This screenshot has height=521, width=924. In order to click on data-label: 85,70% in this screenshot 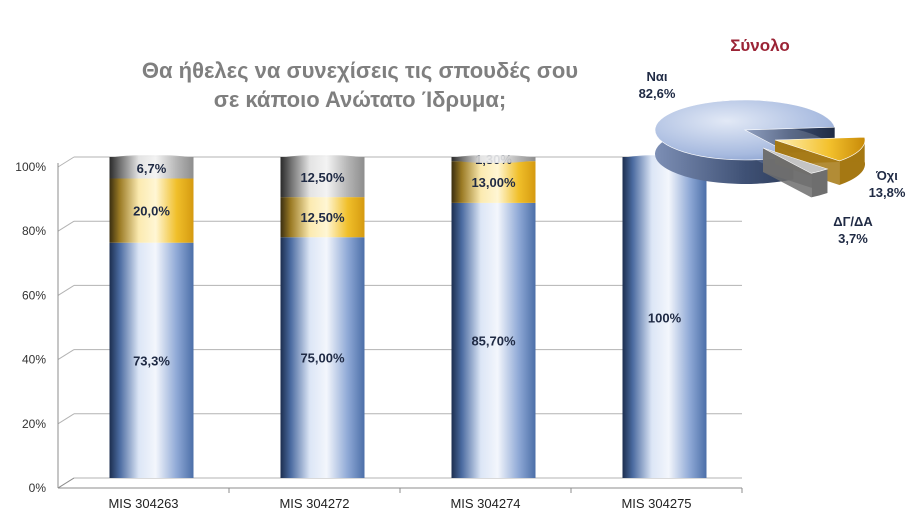, I will do `click(493, 340)`.